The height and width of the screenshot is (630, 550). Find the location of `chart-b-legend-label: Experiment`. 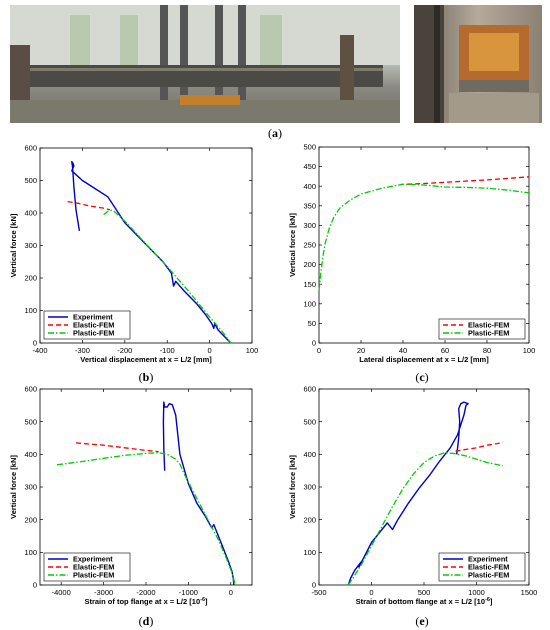

chart-b-legend-label: Experiment is located at coordinates (93, 317).